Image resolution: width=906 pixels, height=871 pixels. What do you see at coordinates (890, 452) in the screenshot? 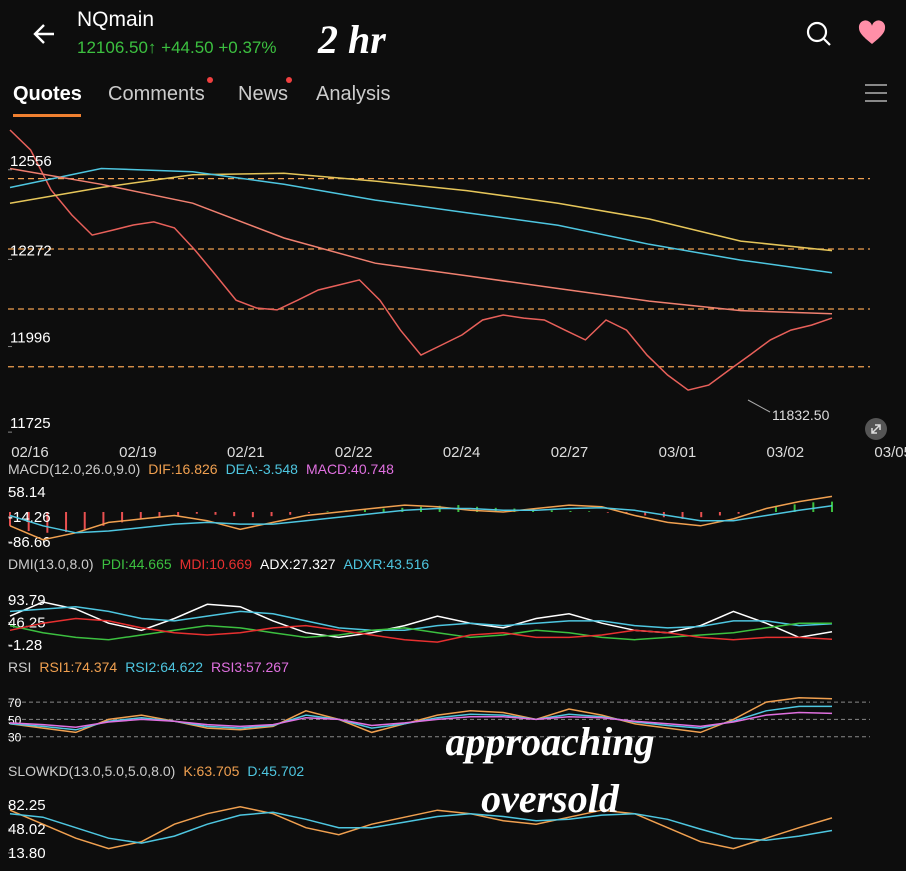
I see `x-tick-label: 03/05` at bounding box center [890, 452].